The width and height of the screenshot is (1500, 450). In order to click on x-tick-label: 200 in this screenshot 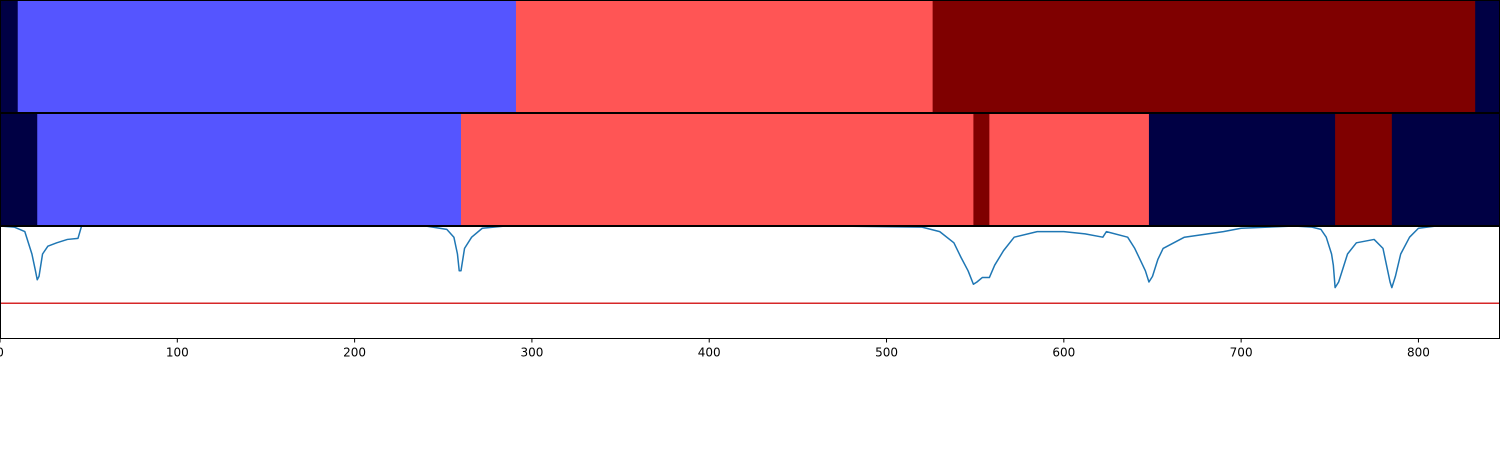, I will do `click(354, 353)`.